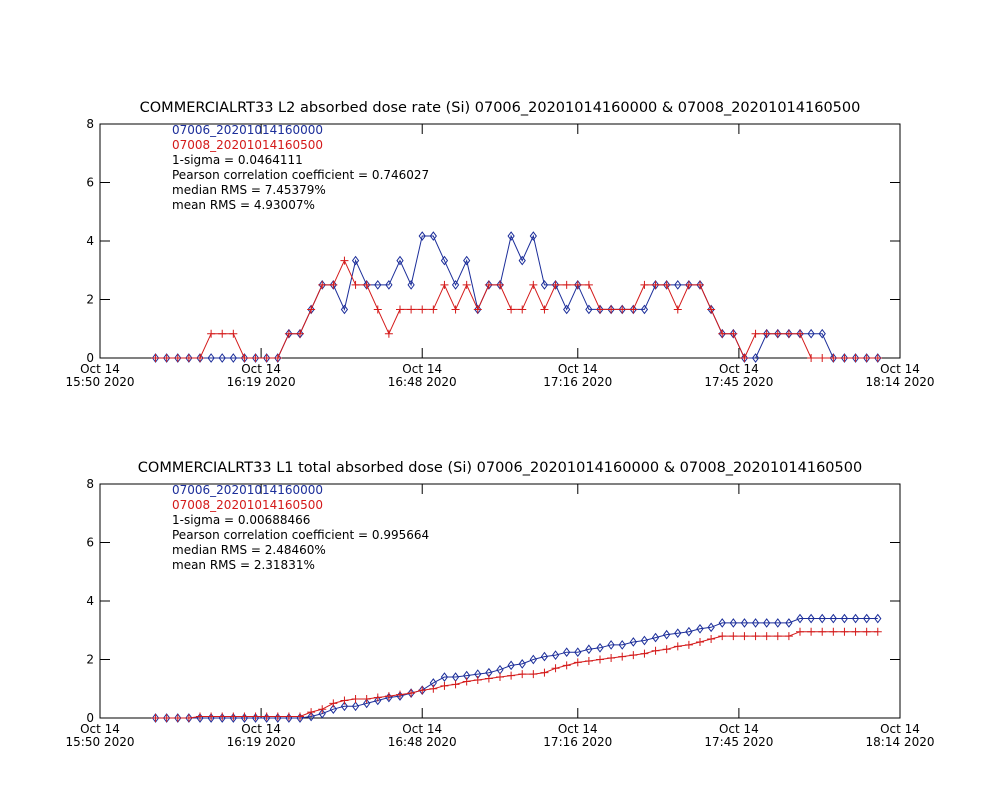  I want to click on x-tick-label: Oct 14 17:45 2020, so click(739, 735).